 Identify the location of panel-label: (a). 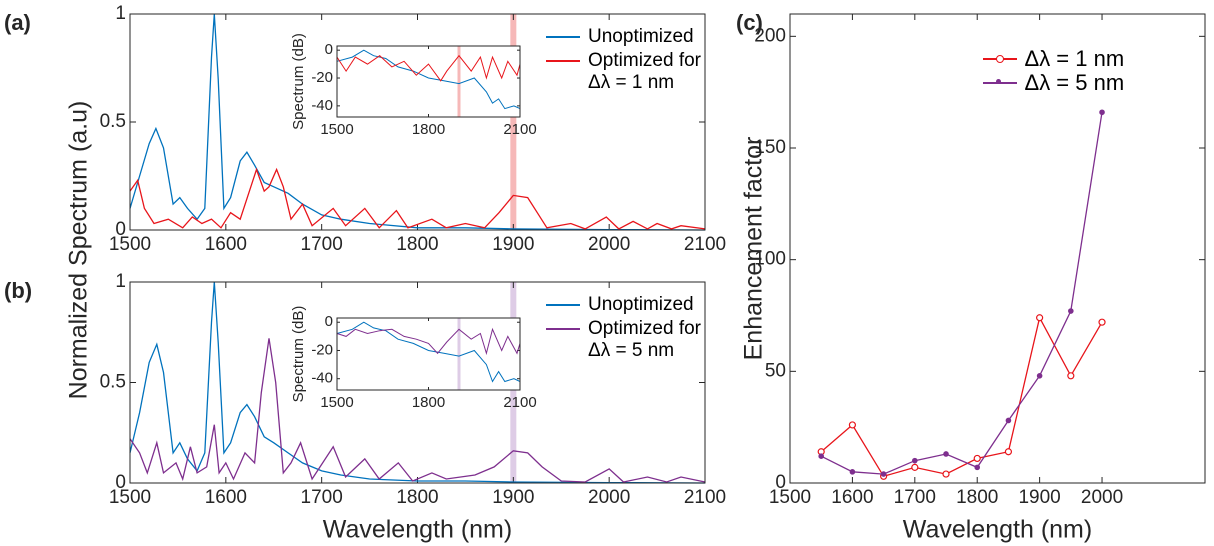
(17, 22).